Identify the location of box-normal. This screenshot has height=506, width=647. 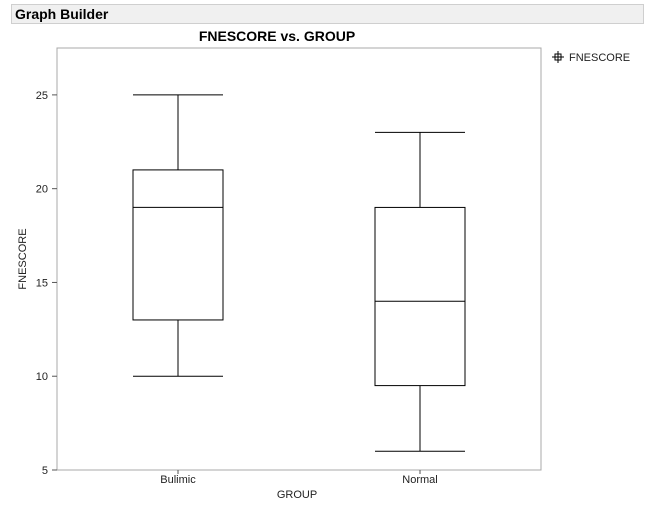
(420, 291).